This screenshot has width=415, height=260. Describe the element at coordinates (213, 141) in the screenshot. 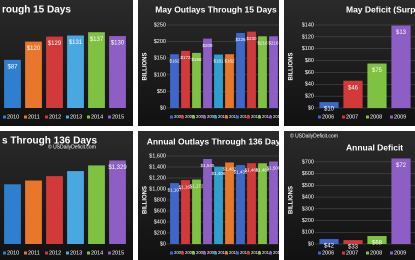

I see `chart-title: Annual Outlays Through 136 Days` at that location.